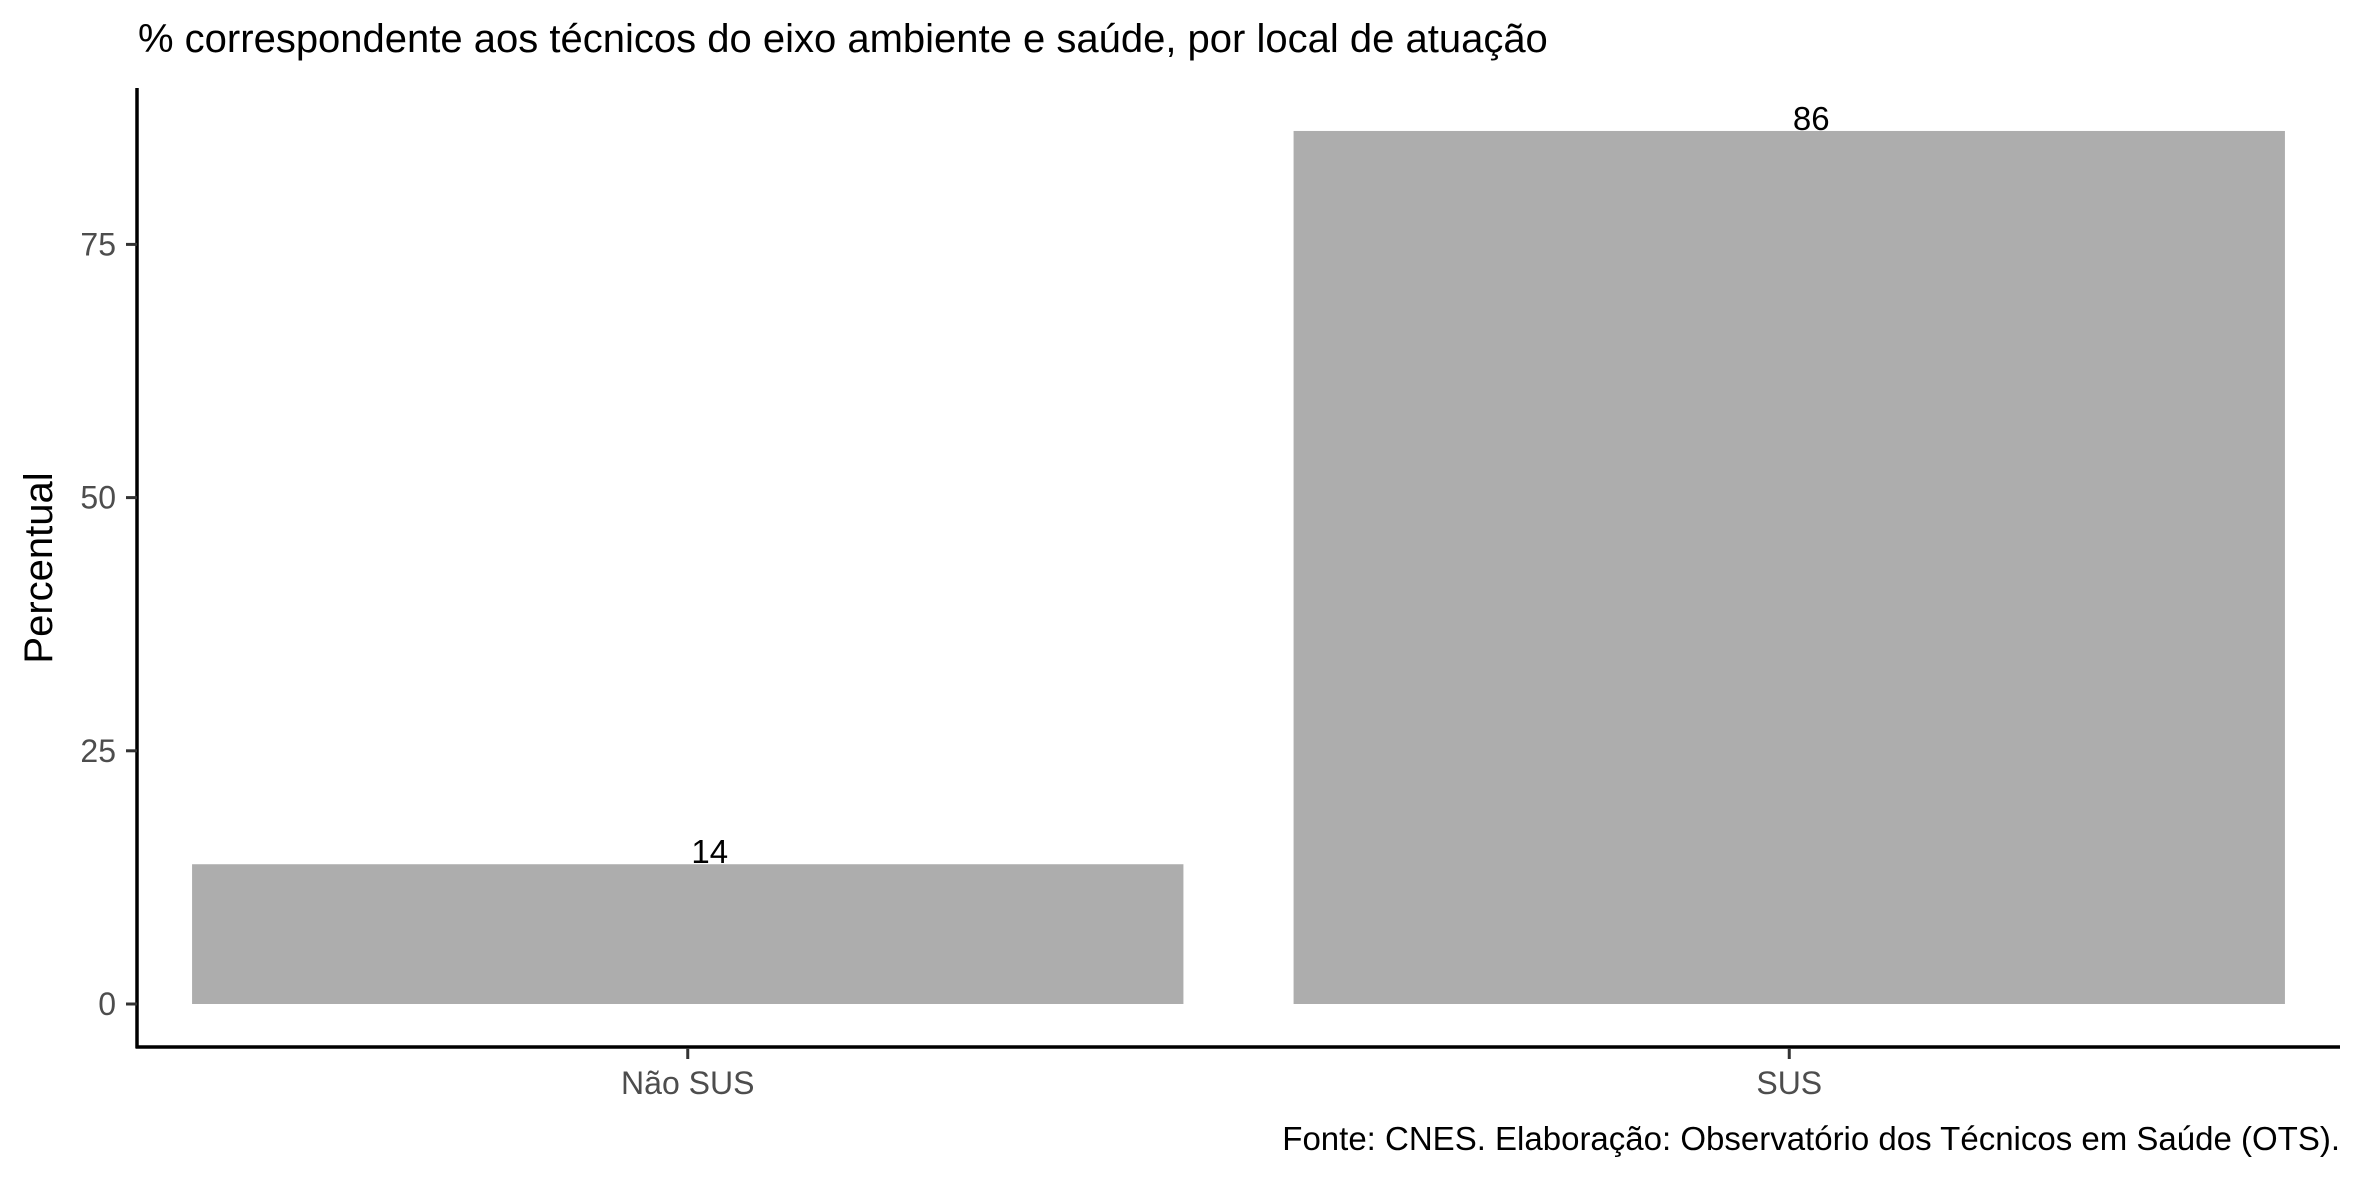 Image resolution: width=2362 pixels, height=1181 pixels. Describe the element at coordinates (98, 751) in the screenshot. I see `y-tick-label: 25` at that location.